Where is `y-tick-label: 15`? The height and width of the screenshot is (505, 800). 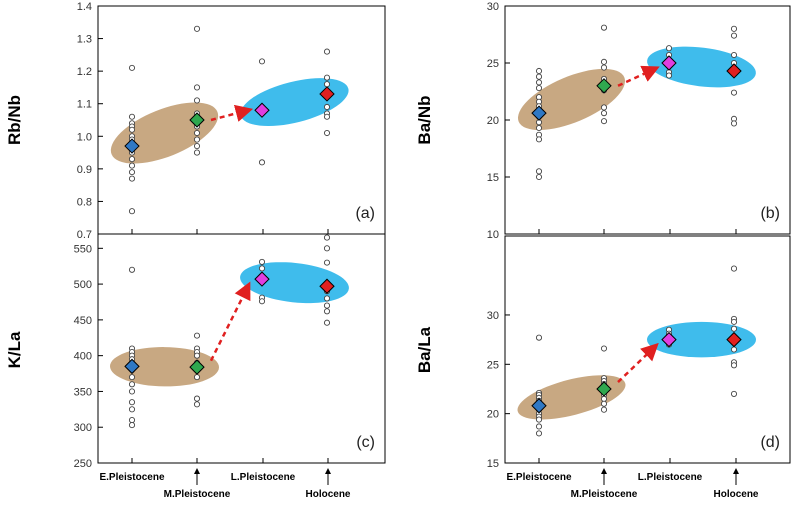
y-tick-label: 15 is located at coordinates (493, 178).